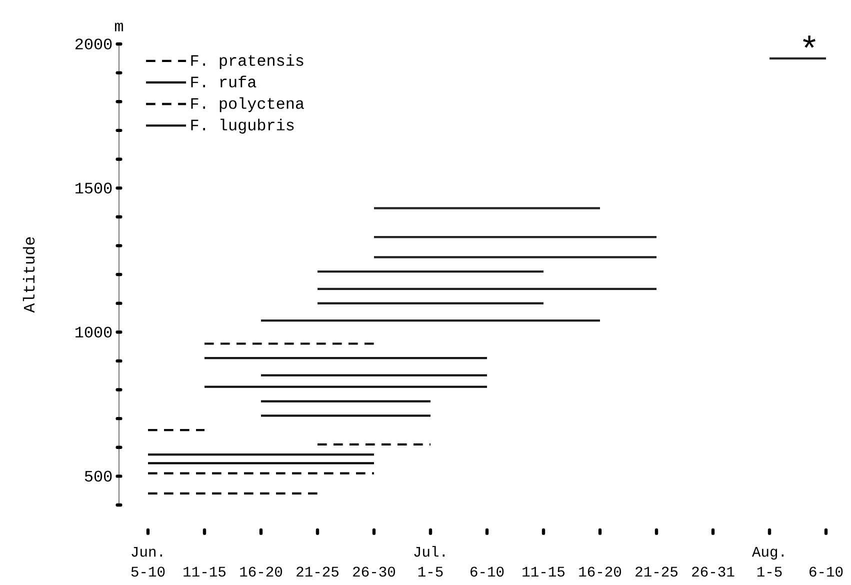 The image size is (851, 585). What do you see at coordinates (713, 571) in the screenshot?
I see `x-tick-label: 26-31` at bounding box center [713, 571].